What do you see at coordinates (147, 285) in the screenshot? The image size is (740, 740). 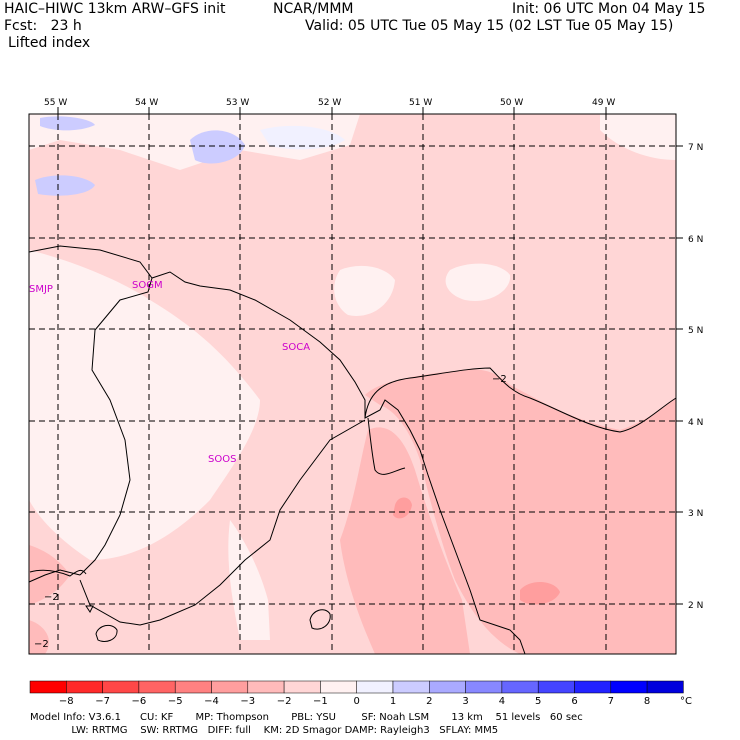 I see `station-label: SOGM` at bounding box center [147, 285].